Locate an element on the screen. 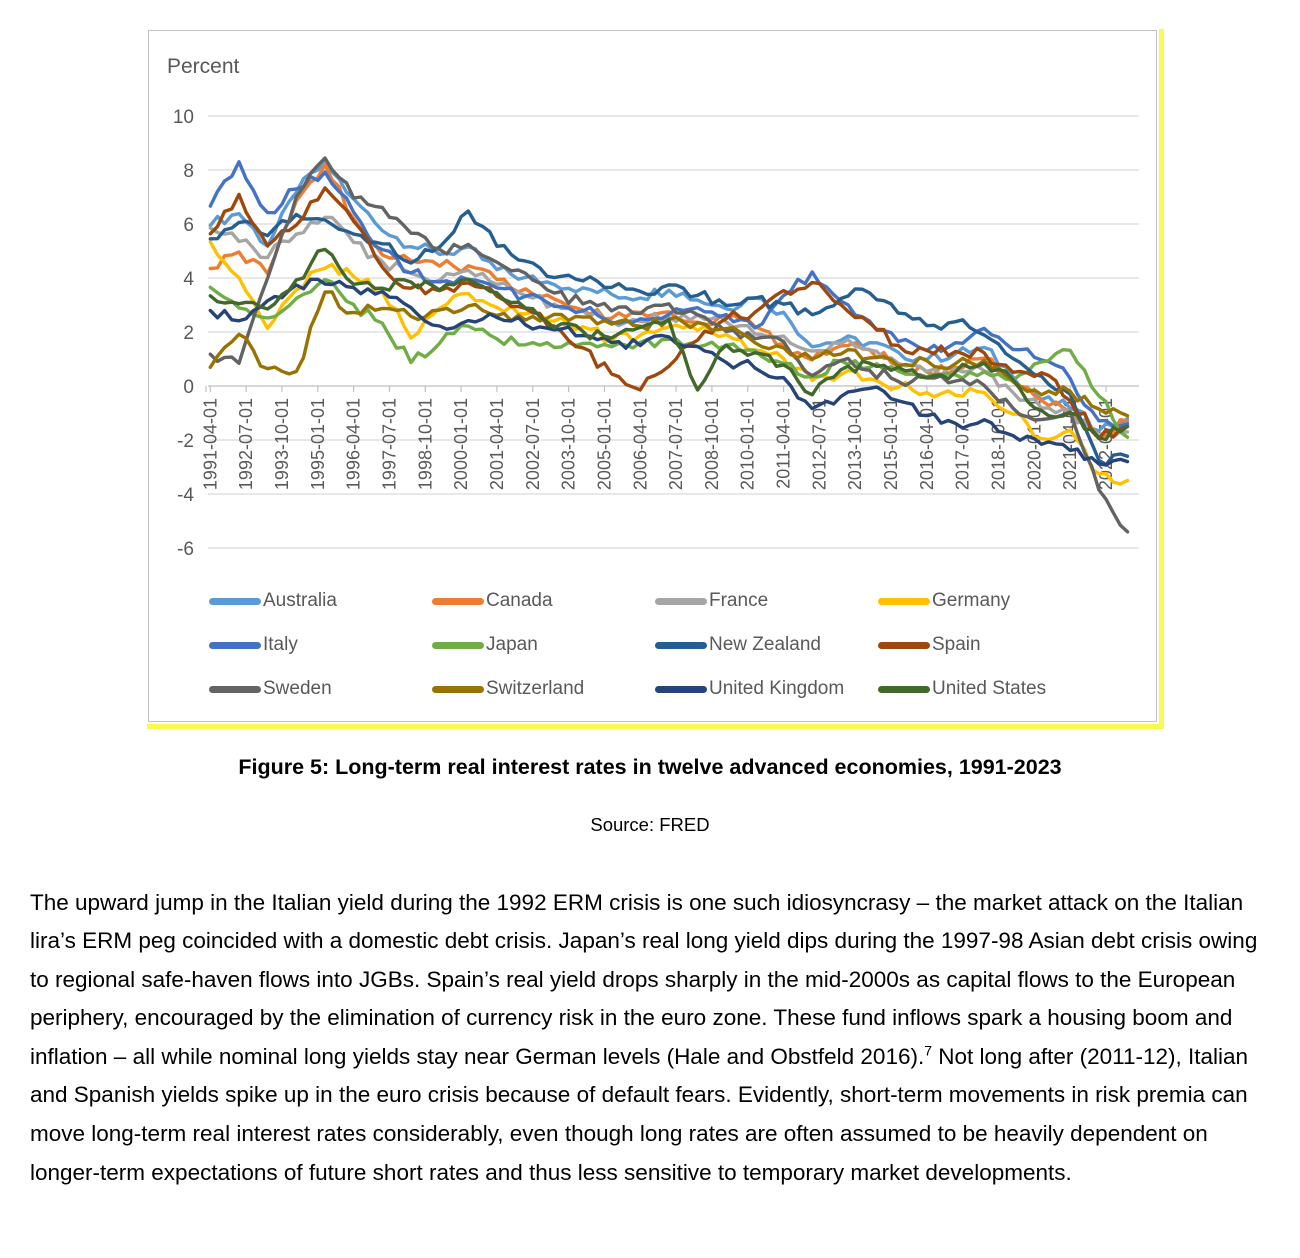 The height and width of the screenshot is (1258, 1300). x-tick-label: 1998-10-01 is located at coordinates (425, 444).